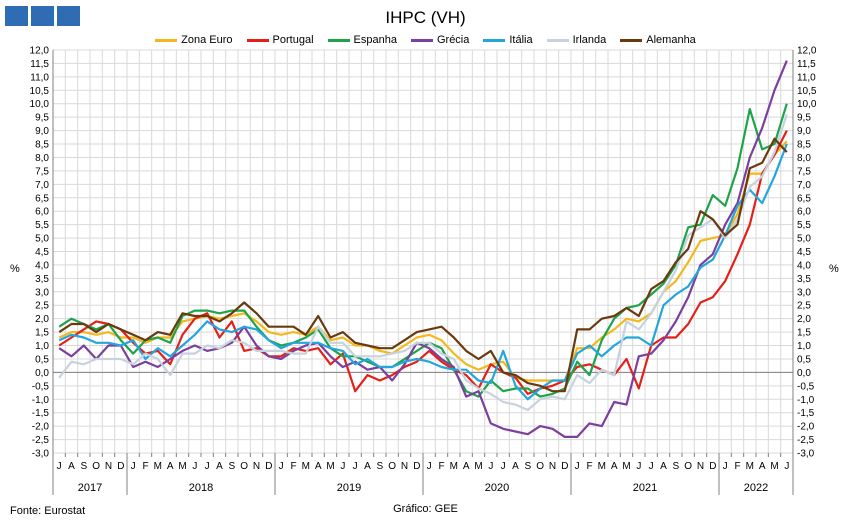 The width and height of the screenshot is (851, 526). What do you see at coordinates (42, 279) in the screenshot?
I see `y-tick-label-left: 3,5` at bounding box center [42, 279].